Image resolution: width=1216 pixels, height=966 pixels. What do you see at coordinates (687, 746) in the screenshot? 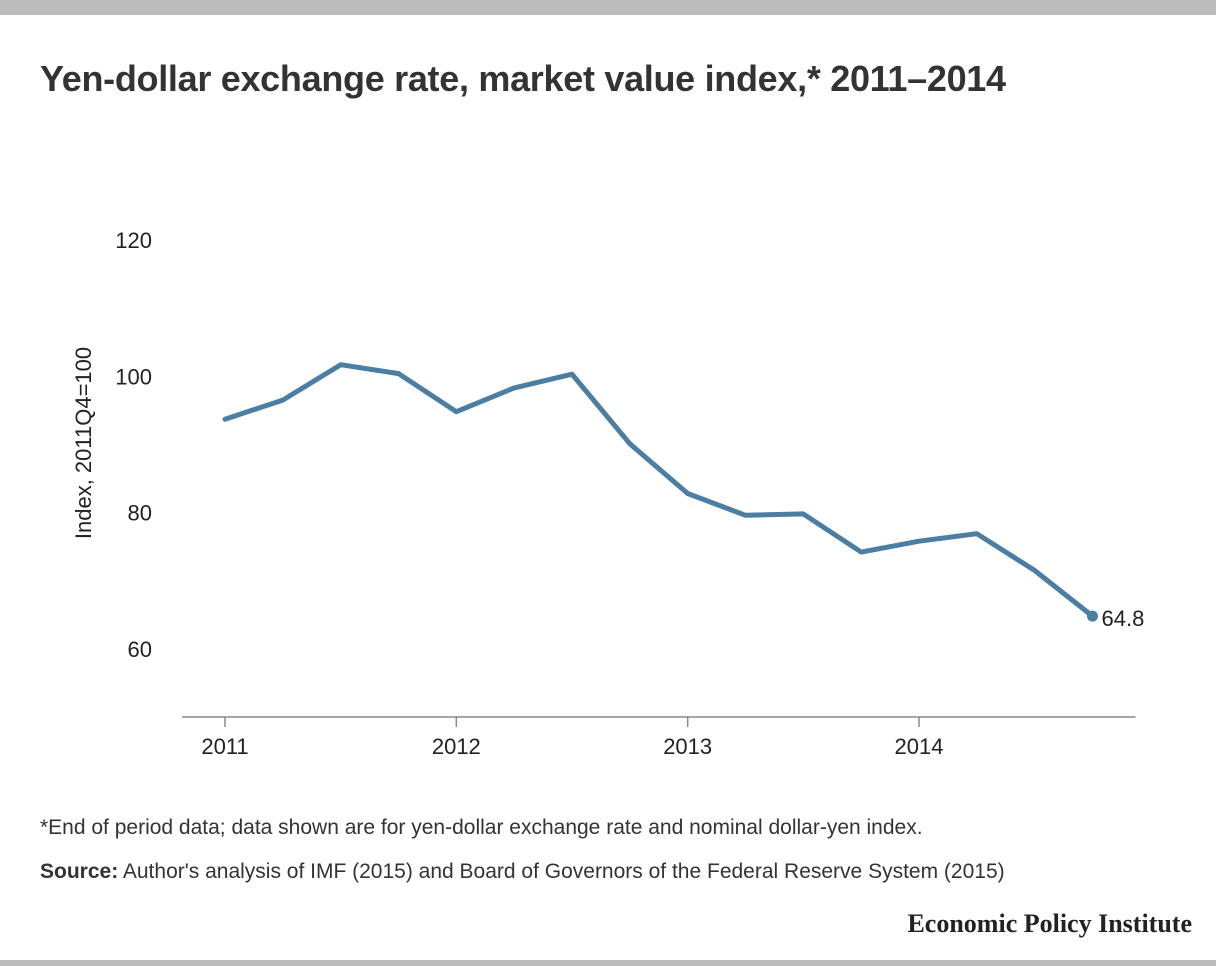
I see `x-tick-label: 2013` at bounding box center [687, 746].